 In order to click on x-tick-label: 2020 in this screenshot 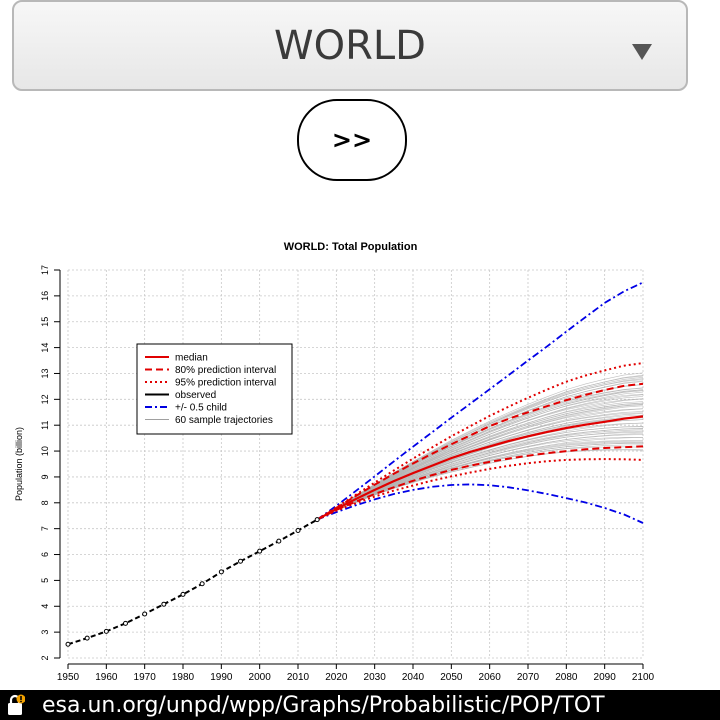, I will do `click(336, 677)`.